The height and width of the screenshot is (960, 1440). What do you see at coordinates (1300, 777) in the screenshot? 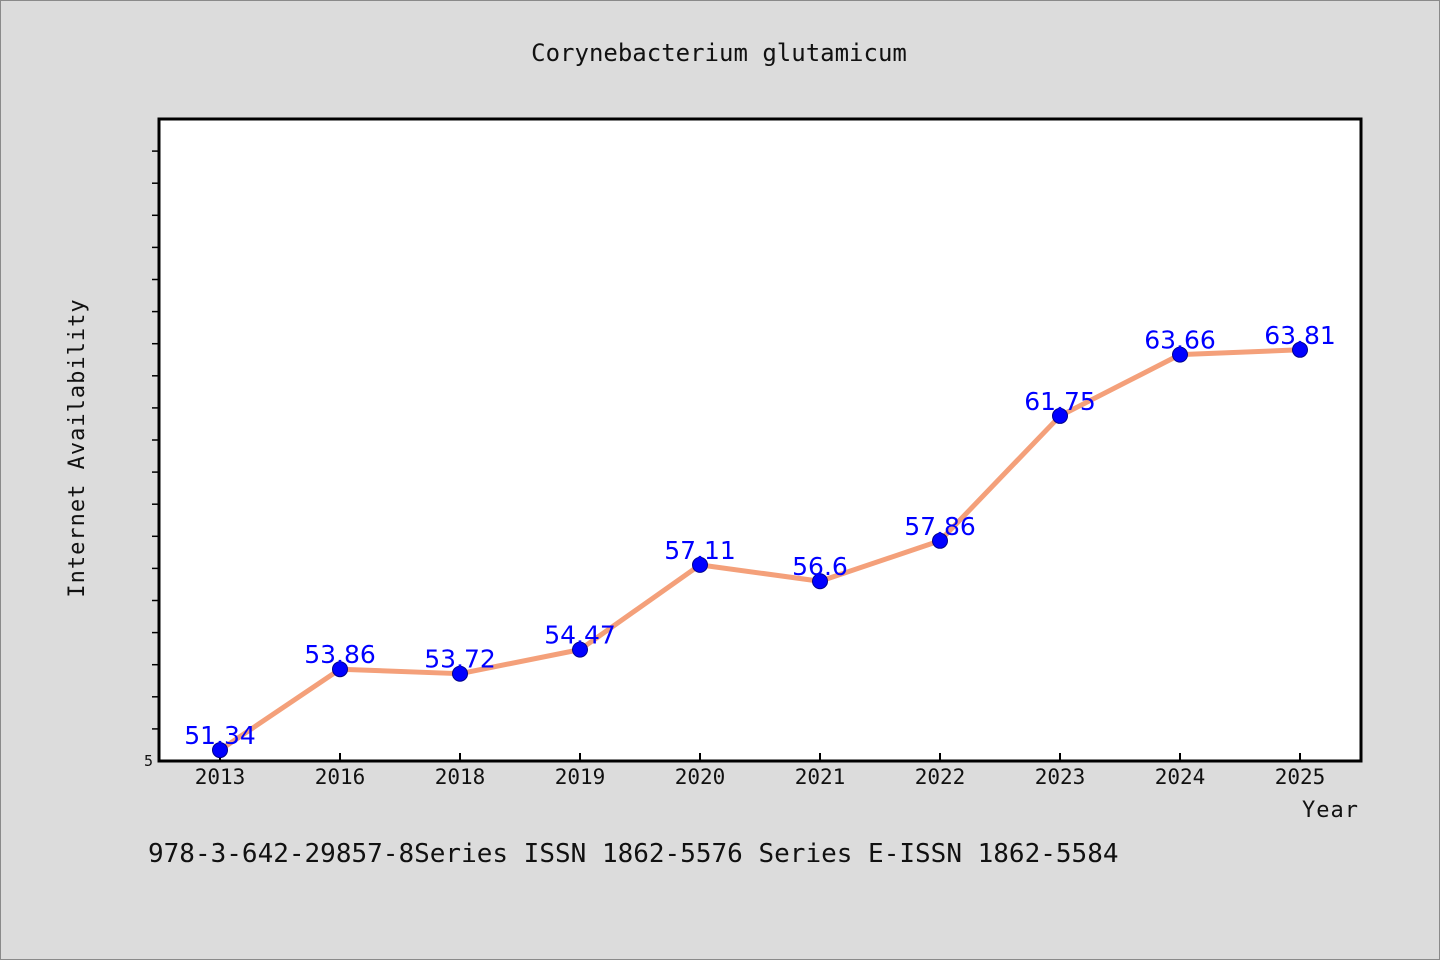
I see `x-tick-label: 2025` at bounding box center [1300, 777].